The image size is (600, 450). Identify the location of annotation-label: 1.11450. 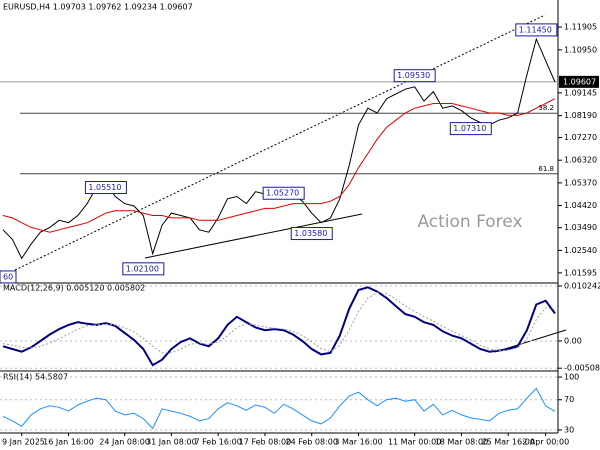
(535, 29).